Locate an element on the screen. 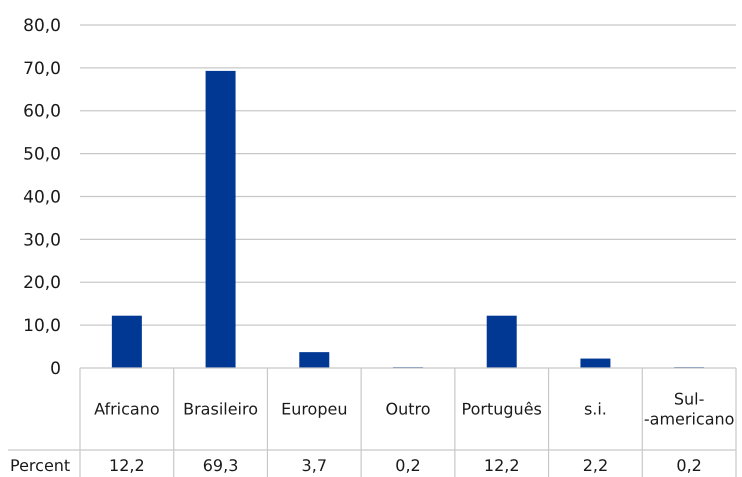 This screenshot has width=742, height=477. x-tick-label: Sul- -americano is located at coordinates (689, 409).